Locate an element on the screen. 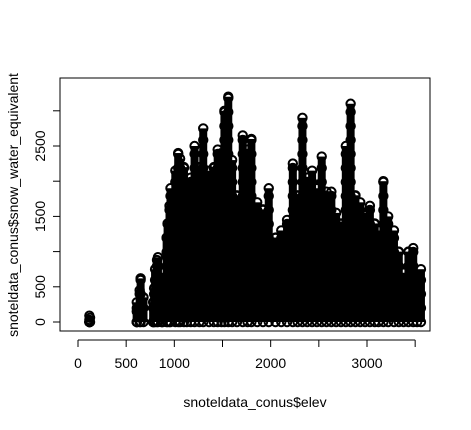  x-tick-label: 500 is located at coordinates (126, 363).